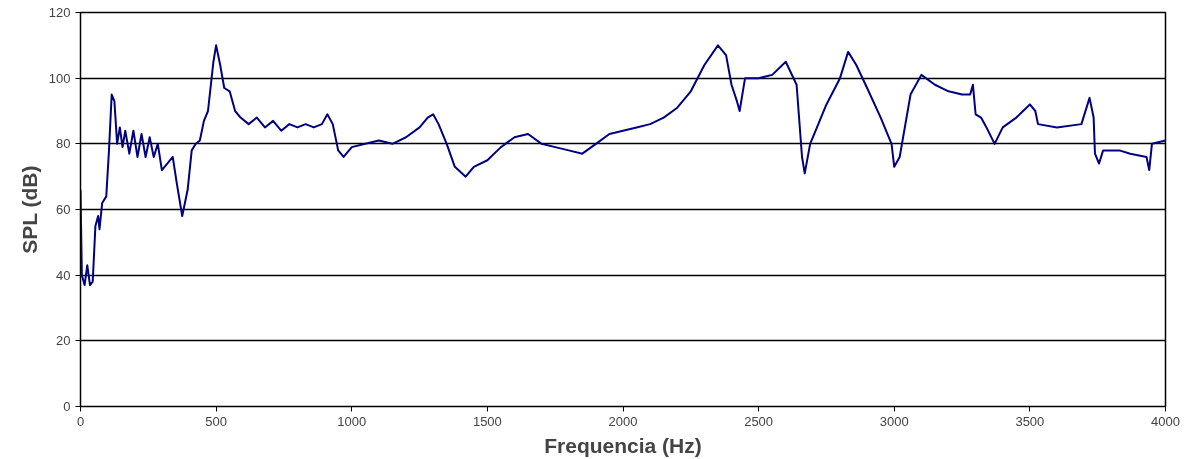  Describe the element at coordinates (623, 421) in the screenshot. I see `x-tick-label: 2000` at that location.